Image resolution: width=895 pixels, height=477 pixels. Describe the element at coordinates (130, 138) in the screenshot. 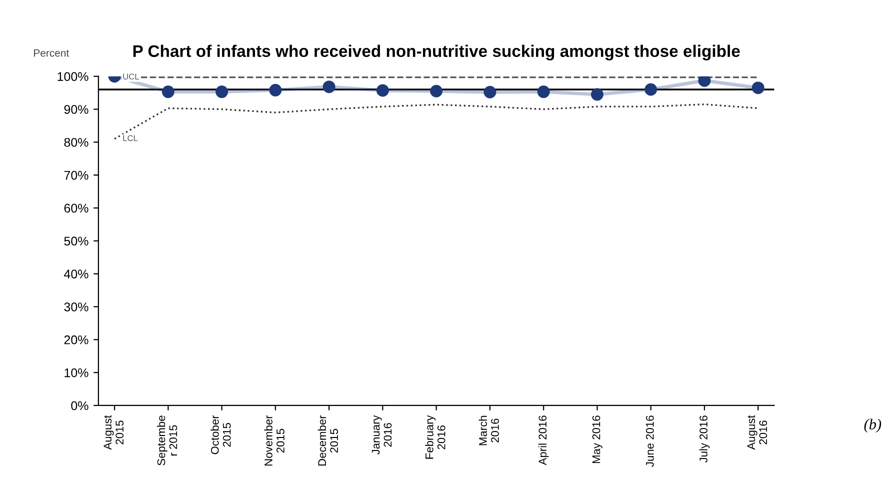

I see `series-label: LCL` at that location.